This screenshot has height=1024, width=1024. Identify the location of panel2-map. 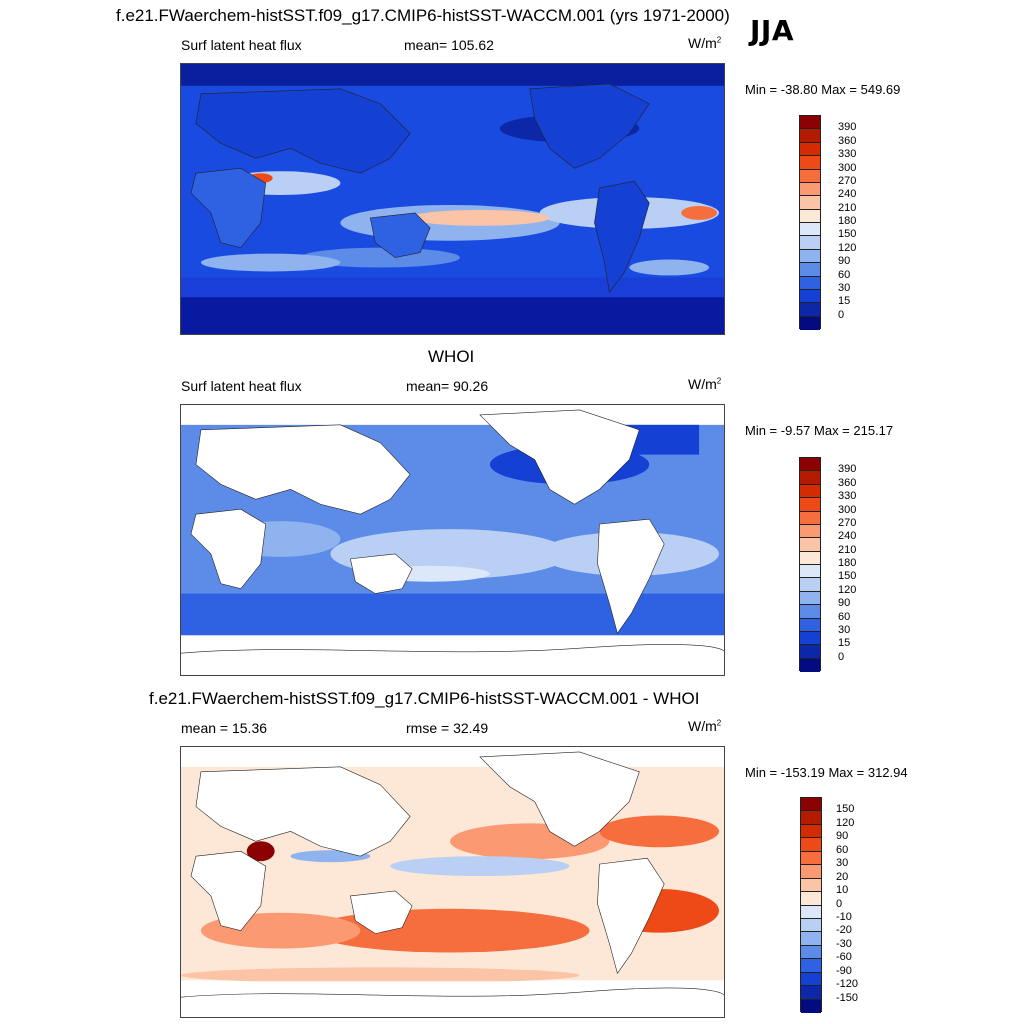
(452, 540).